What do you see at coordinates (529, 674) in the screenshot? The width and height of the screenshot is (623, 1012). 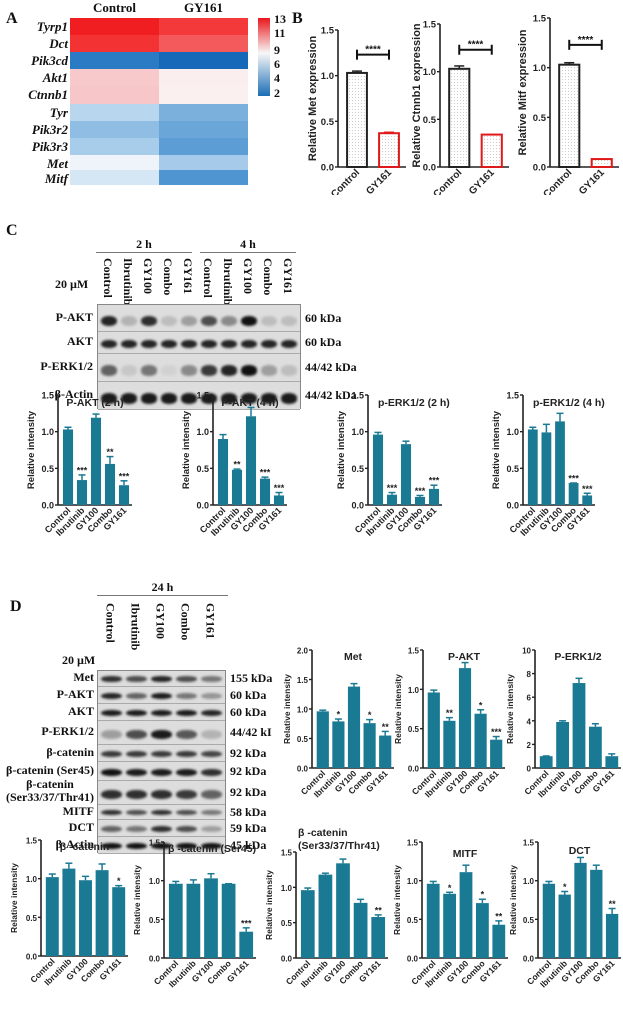 I see `svg-text: 8` at bounding box center [529, 674].